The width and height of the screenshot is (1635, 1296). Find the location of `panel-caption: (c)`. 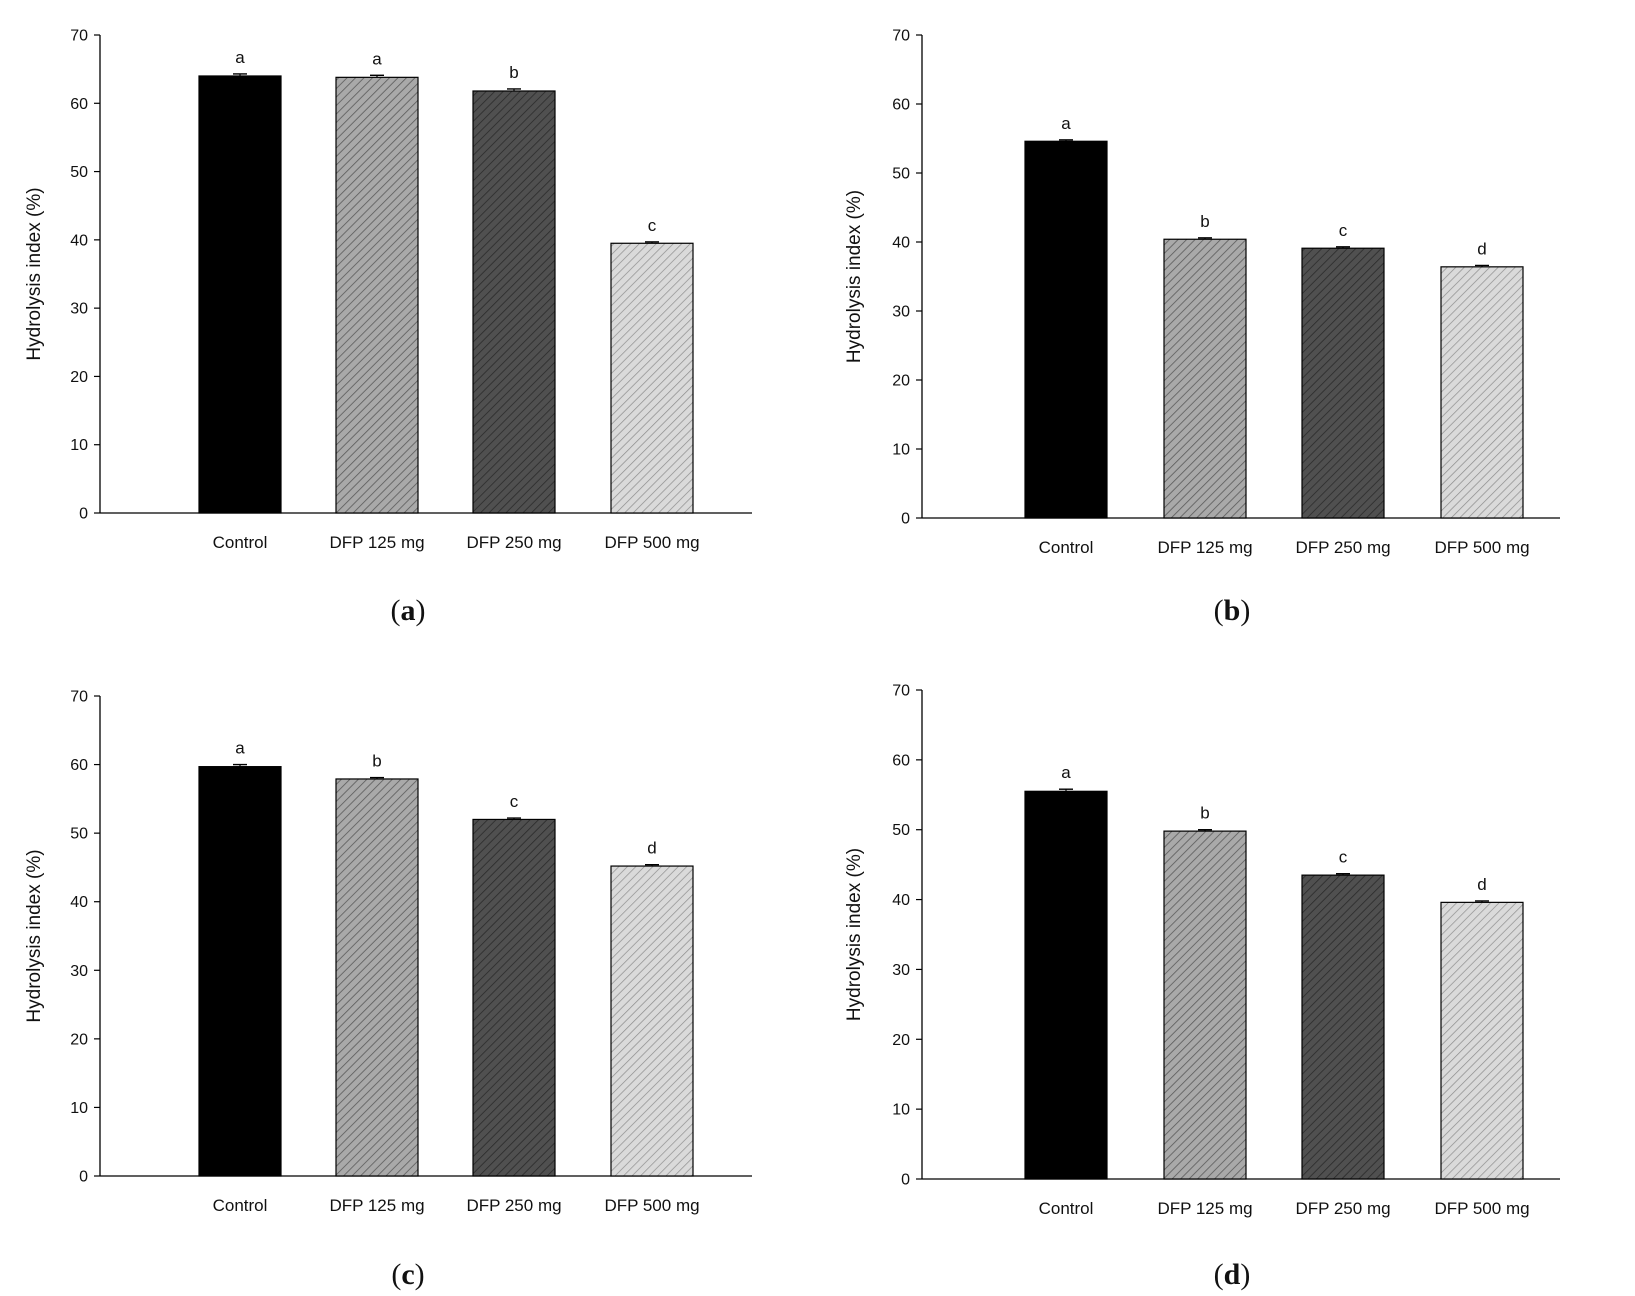

panel-caption: (c) is located at coordinates (407, 1274).